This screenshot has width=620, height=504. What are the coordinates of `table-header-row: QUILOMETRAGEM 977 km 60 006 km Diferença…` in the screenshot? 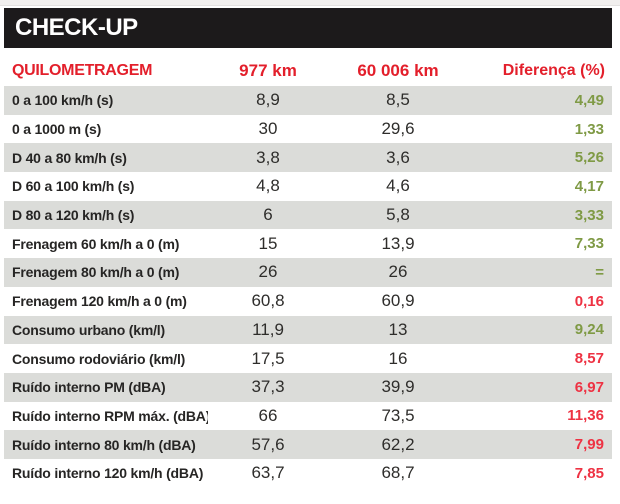 It's located at (308, 71).